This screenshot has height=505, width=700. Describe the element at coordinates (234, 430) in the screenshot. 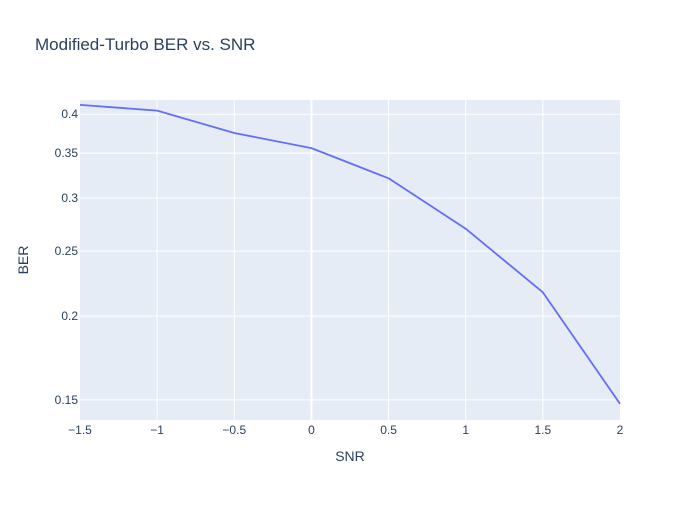

I see `x-tick-label: −0.5` at that location.